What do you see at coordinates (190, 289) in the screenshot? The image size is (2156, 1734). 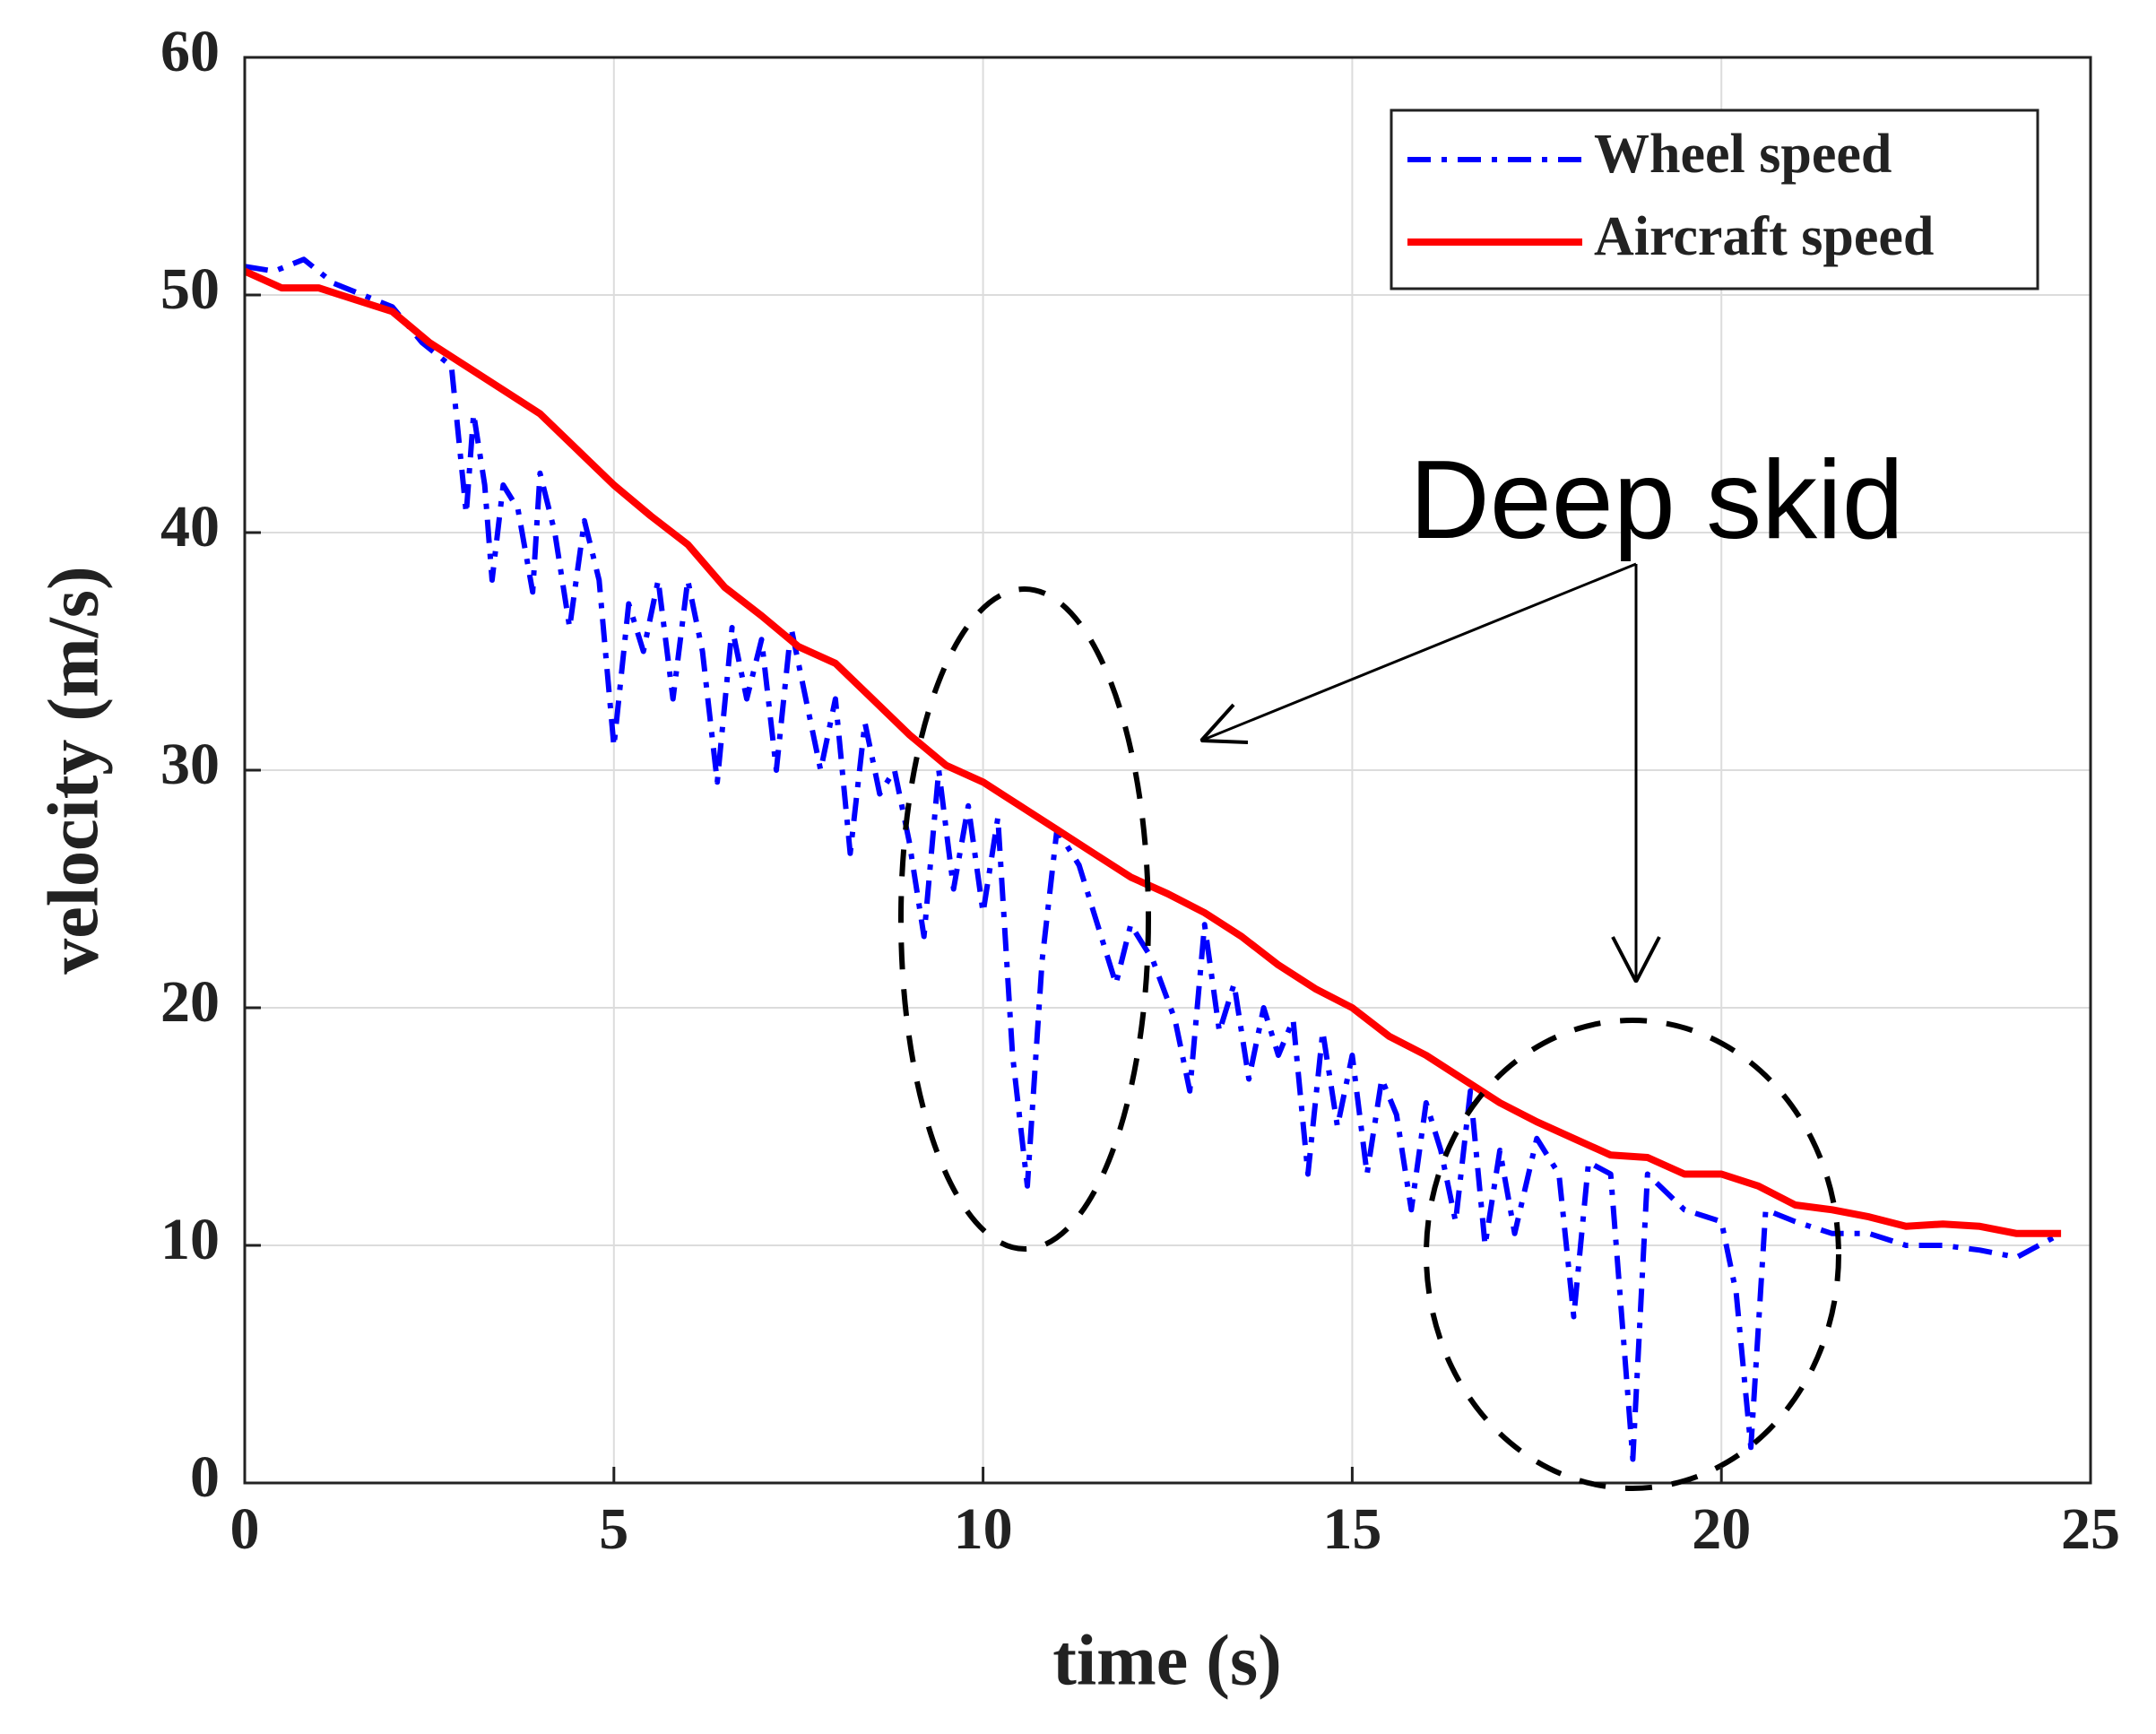 I see `y-tick-label: 50` at bounding box center [190, 289].